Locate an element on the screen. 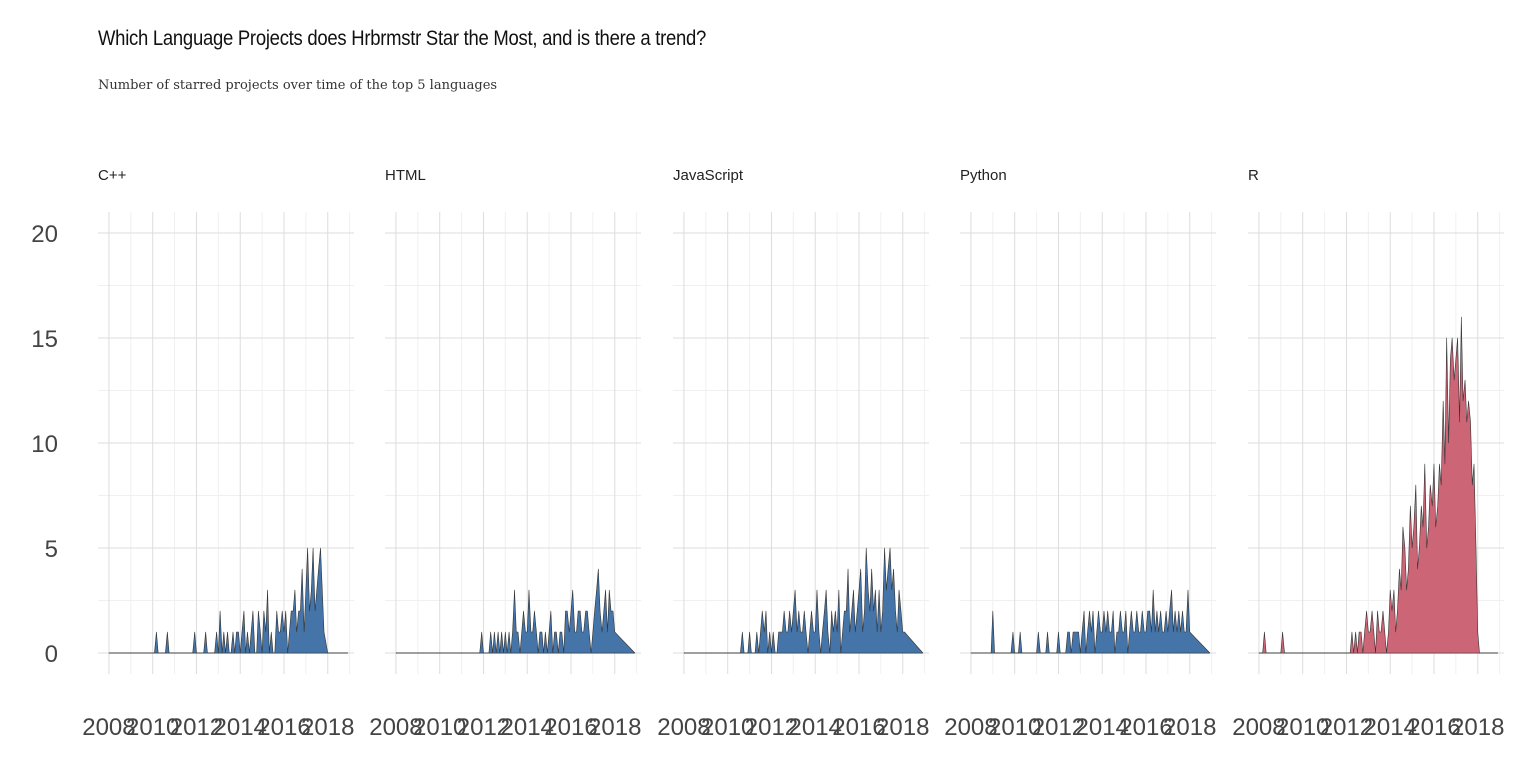  area-series-c- is located at coordinates (228, 600).